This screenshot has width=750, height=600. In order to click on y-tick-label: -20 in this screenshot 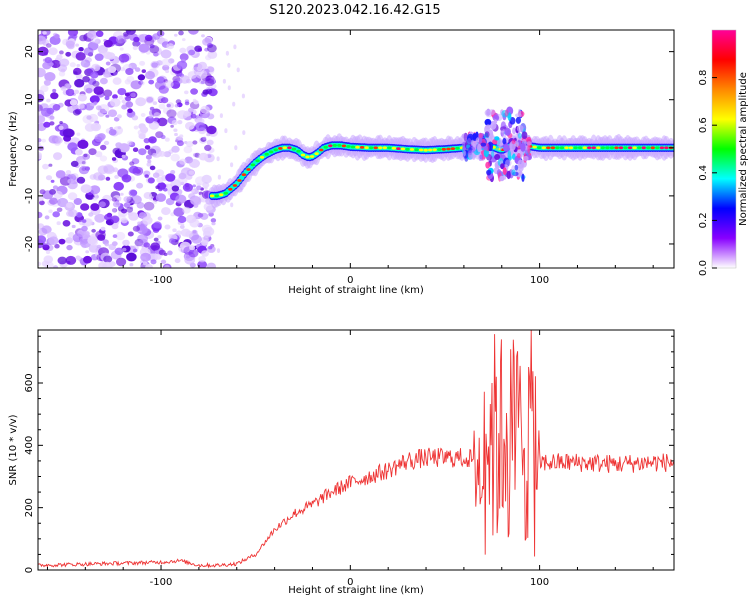, I will do `click(29, 244)`.